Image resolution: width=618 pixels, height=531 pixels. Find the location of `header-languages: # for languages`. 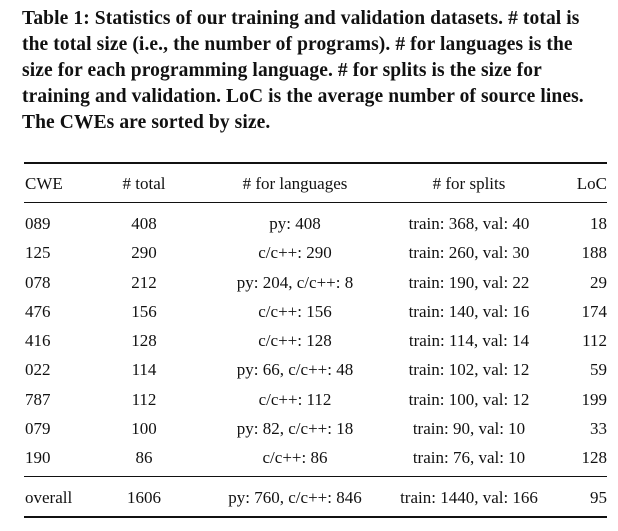

header-languages: # for languages is located at coordinates (295, 183).